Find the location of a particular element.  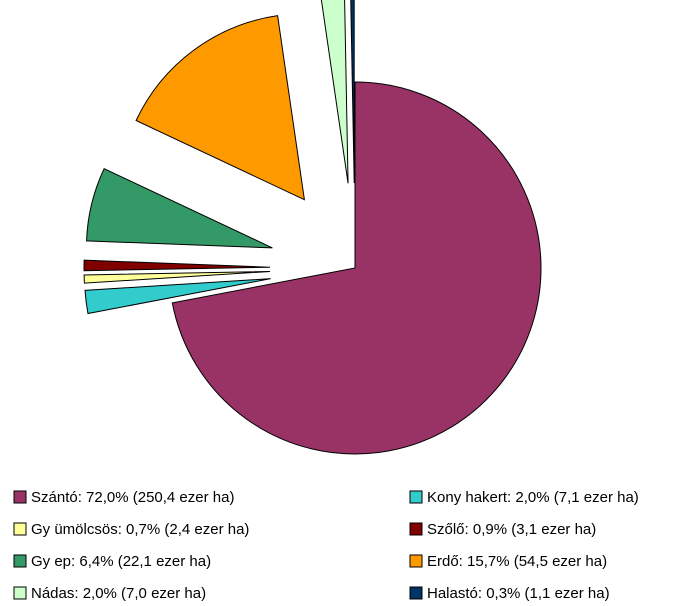

legend-label: Halastó: 0,3% (1,1 ezer ha) is located at coordinates (518, 593).